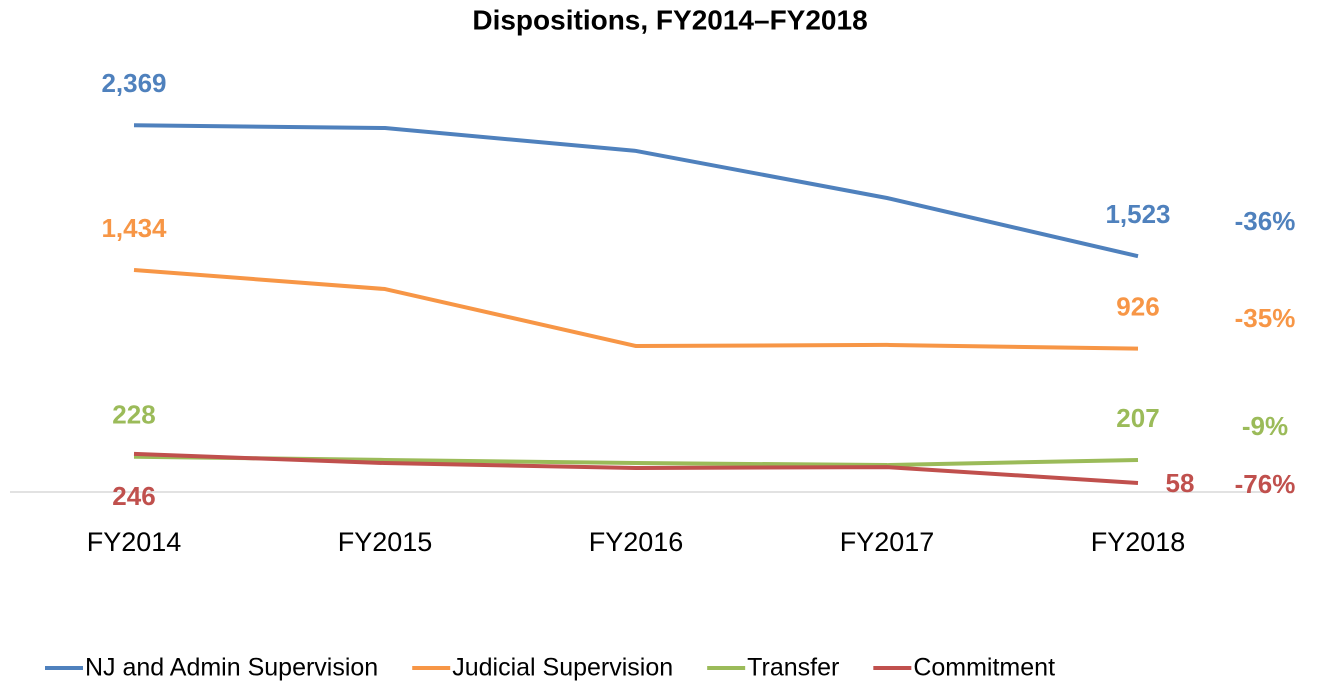 This screenshot has width=1340, height=693. What do you see at coordinates (1265, 221) in the screenshot?
I see `change-label: -36%` at bounding box center [1265, 221].